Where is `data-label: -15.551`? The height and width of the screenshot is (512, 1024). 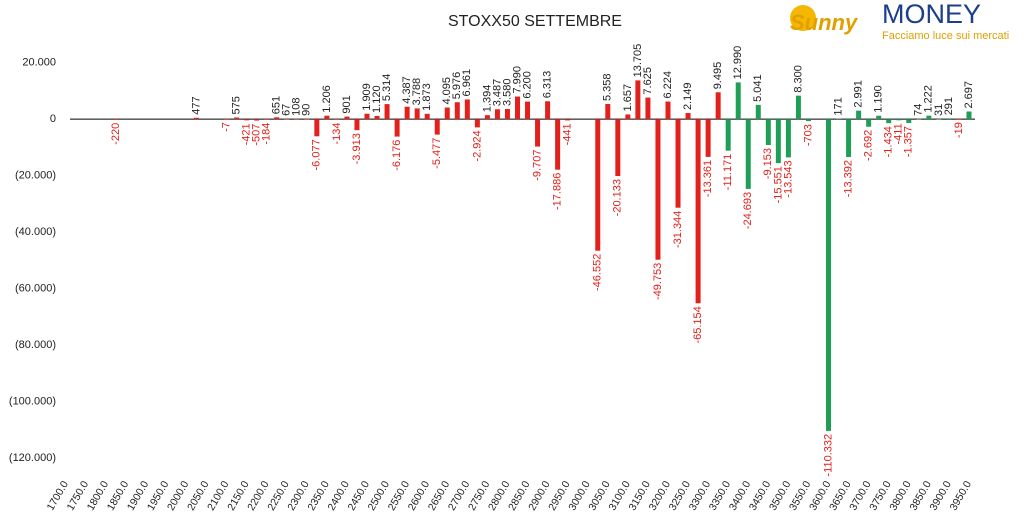 data-label: -15.551 is located at coordinates (778, 184).